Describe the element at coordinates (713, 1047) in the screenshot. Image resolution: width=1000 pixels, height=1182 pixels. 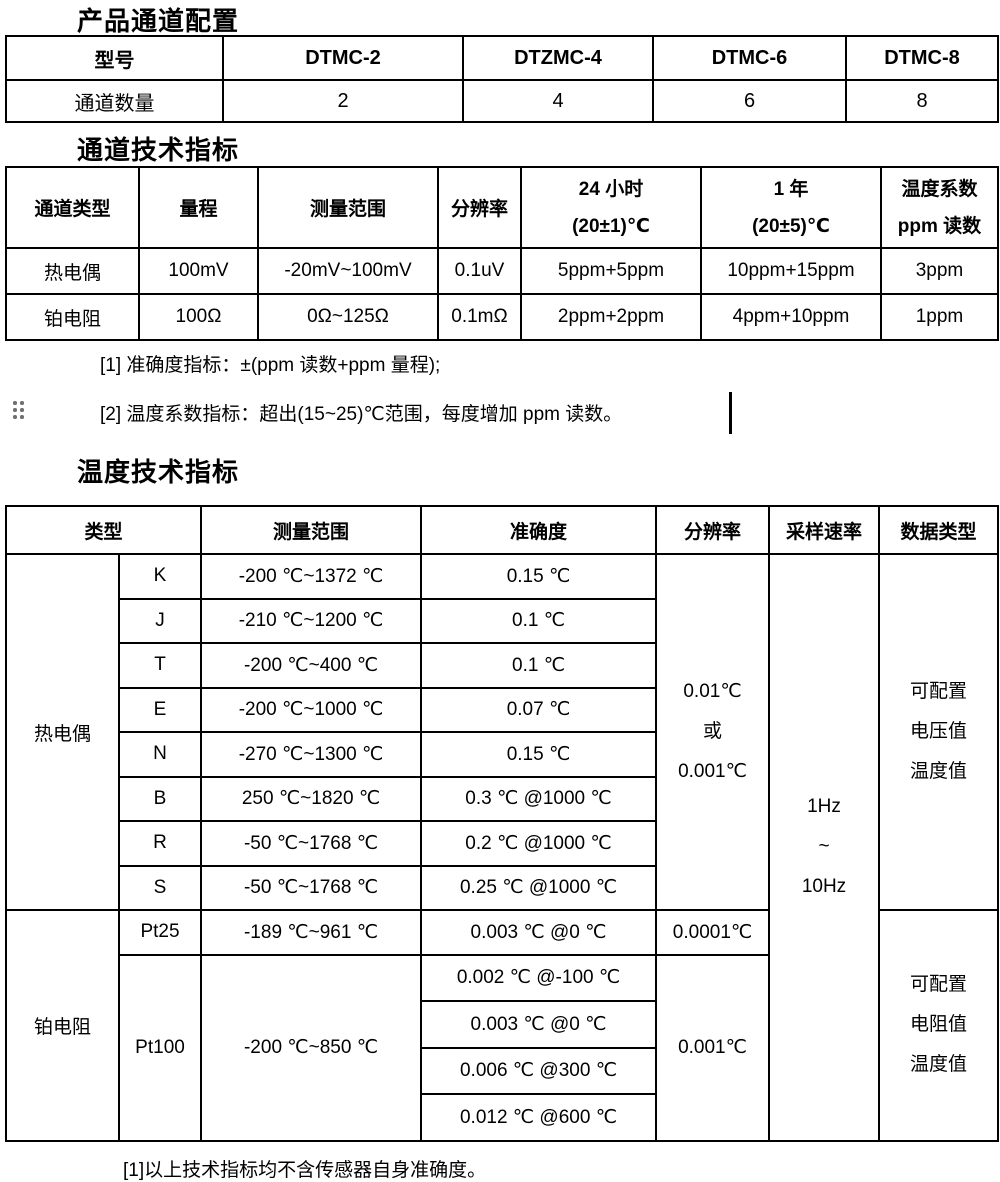
I see `cell-resolution-pt100: 0.001℃` at that location.